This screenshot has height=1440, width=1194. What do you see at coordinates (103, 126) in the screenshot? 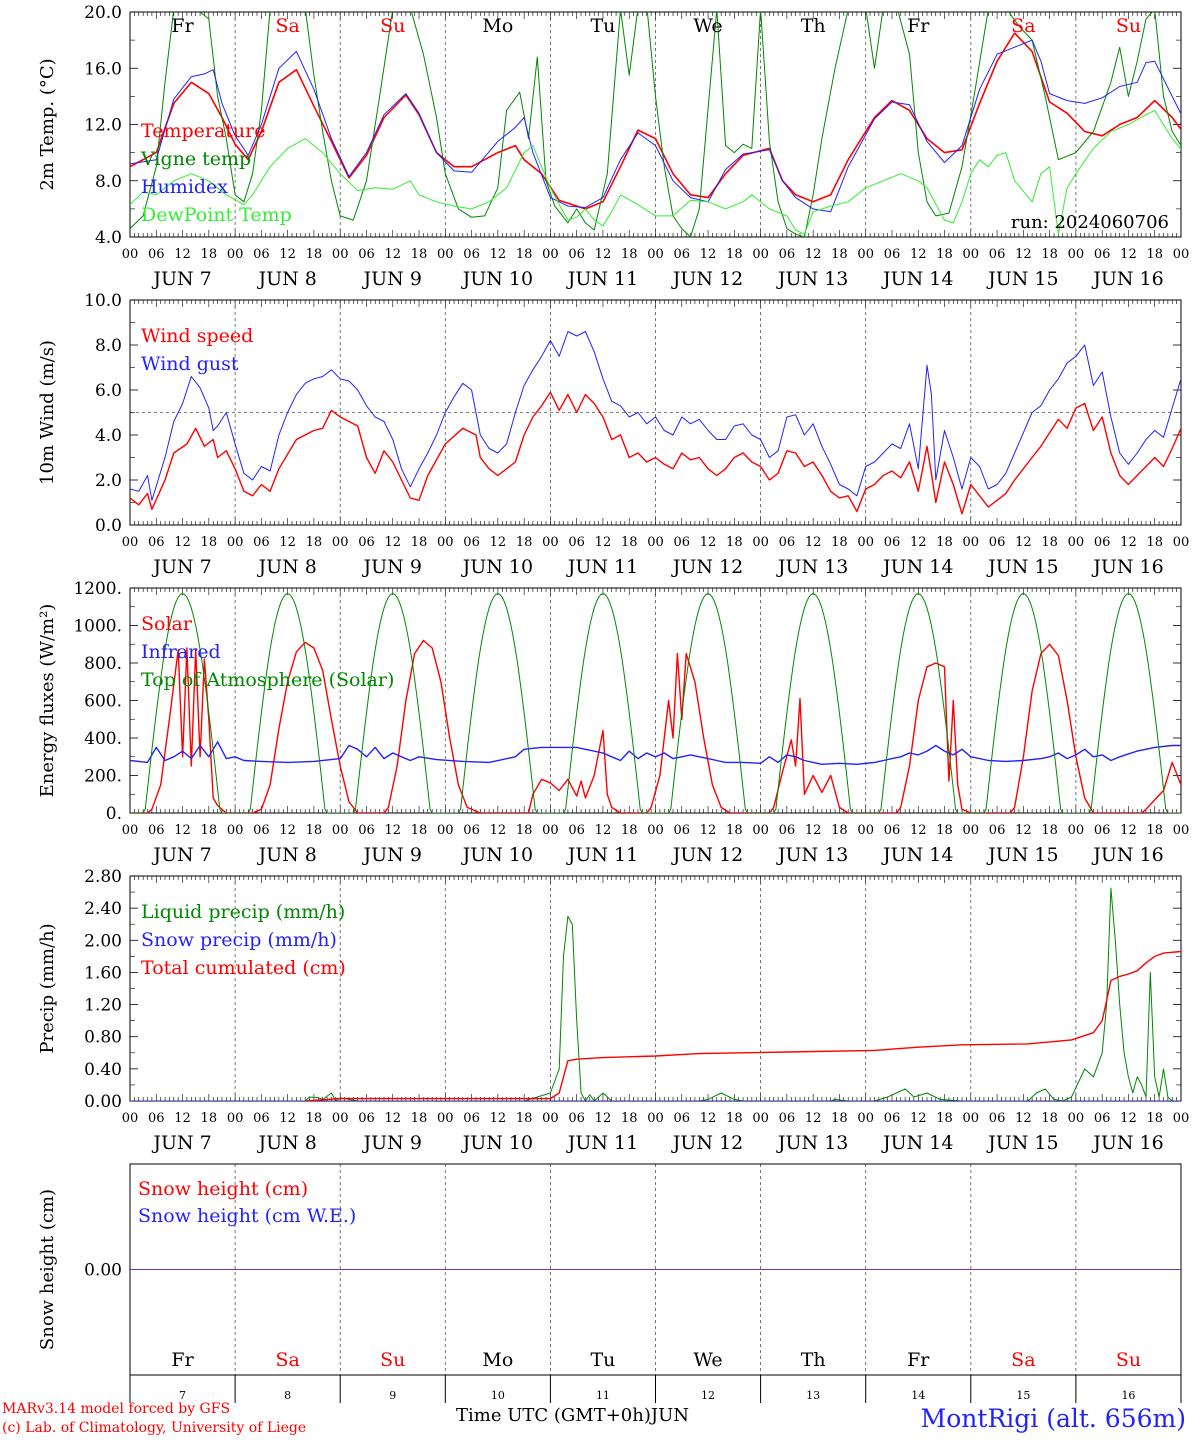
I see `y-tick-label: 12.0` at bounding box center [103, 126].